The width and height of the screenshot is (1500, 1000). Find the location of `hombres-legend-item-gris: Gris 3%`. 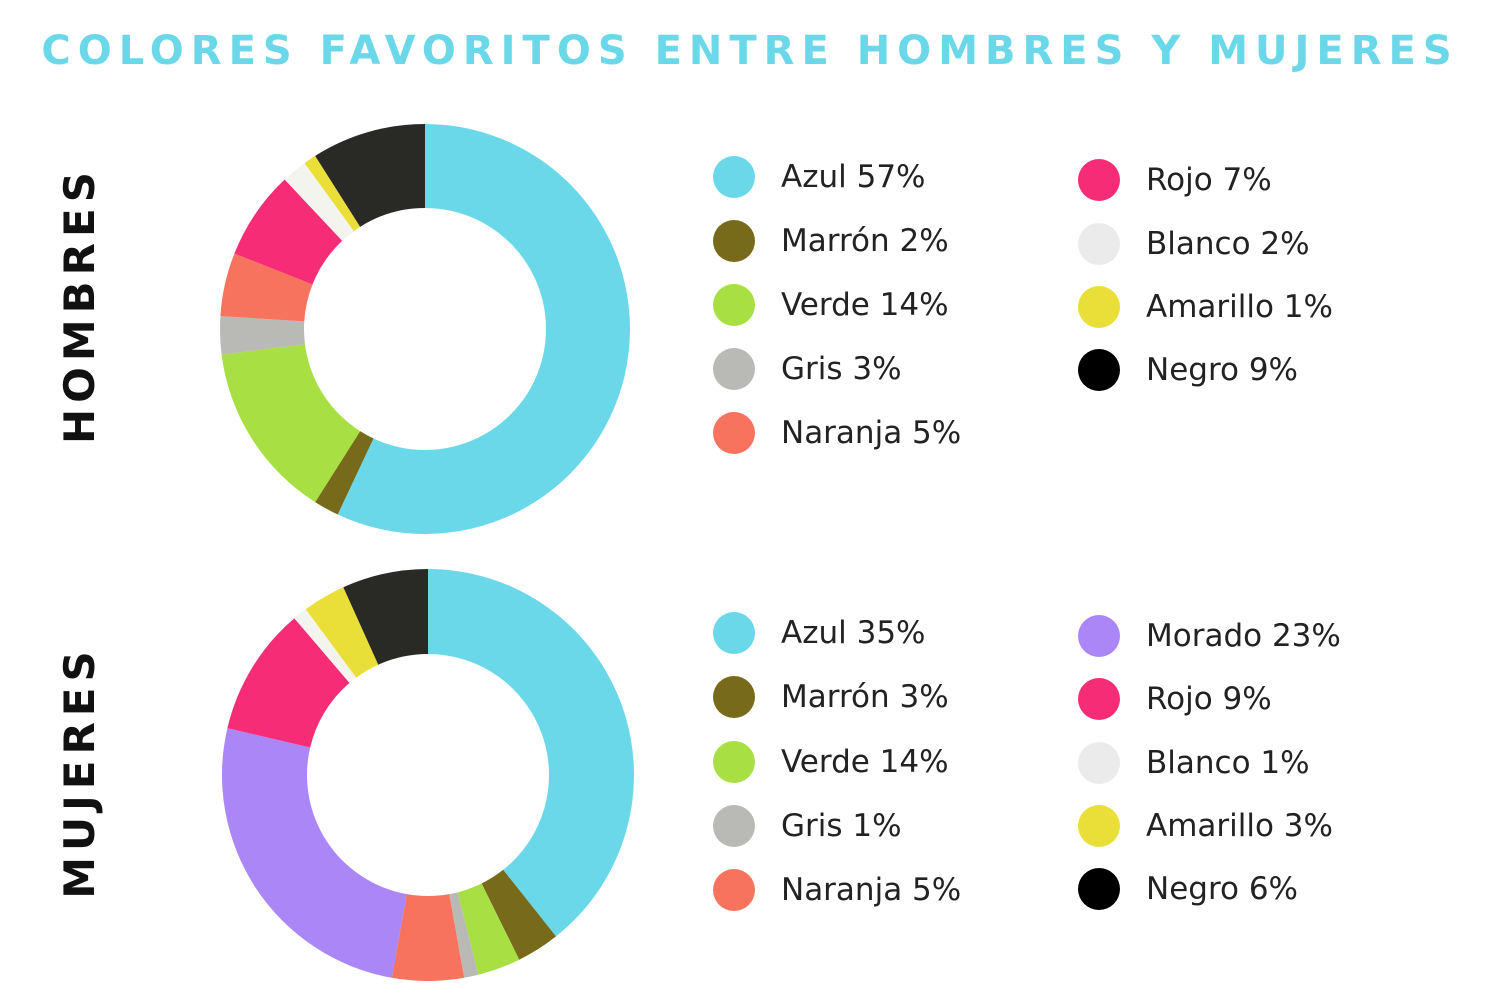

hombres-legend-item-gris: Gris 3% is located at coordinates (807, 369).